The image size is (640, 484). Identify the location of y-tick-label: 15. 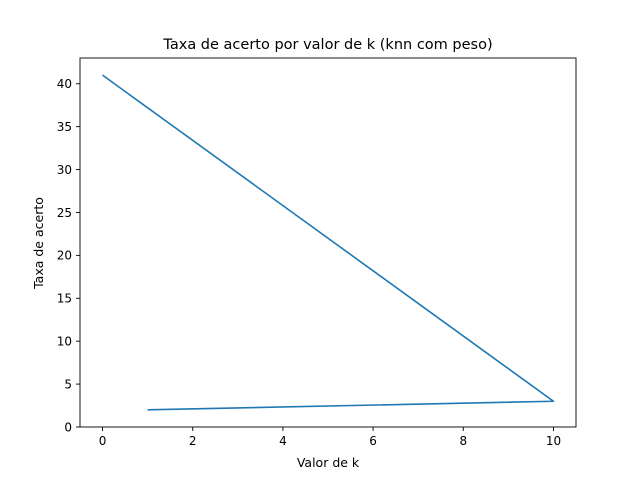
(64, 299).